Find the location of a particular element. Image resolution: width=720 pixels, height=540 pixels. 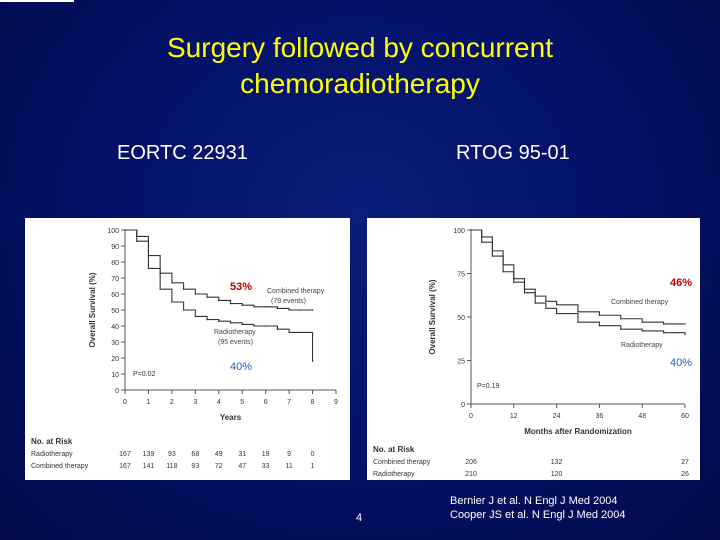

x-tick-label: 2 is located at coordinates (172, 402).